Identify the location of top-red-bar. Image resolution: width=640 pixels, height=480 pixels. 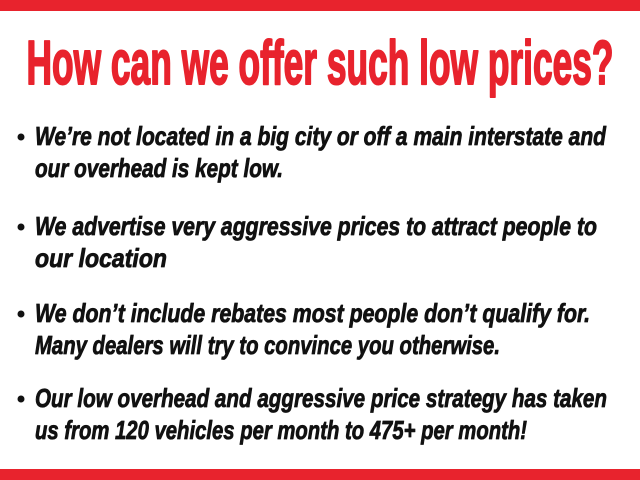
(320, 5).